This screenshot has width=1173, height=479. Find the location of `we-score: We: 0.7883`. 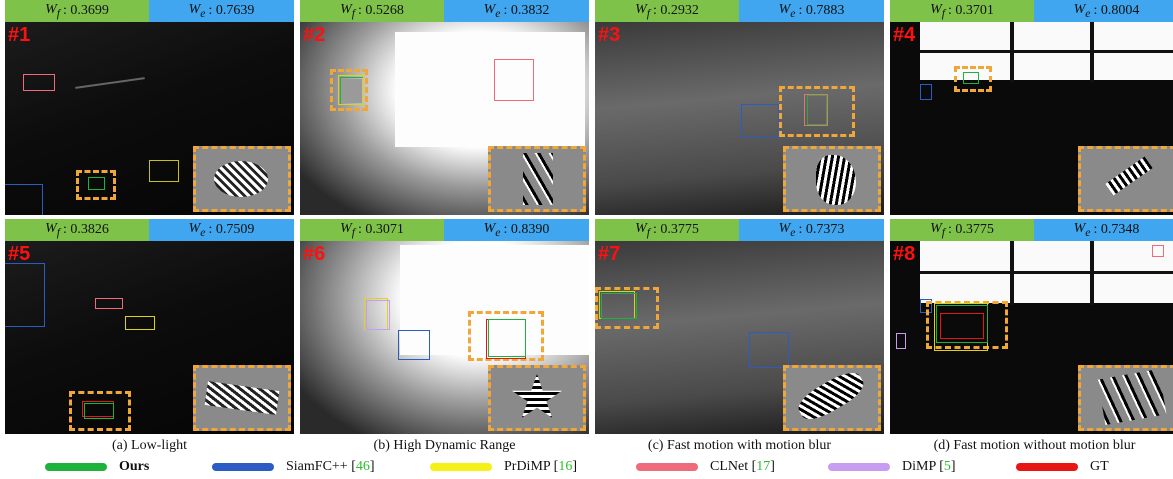

we-score: We: 0.7883 is located at coordinates (811, 11).